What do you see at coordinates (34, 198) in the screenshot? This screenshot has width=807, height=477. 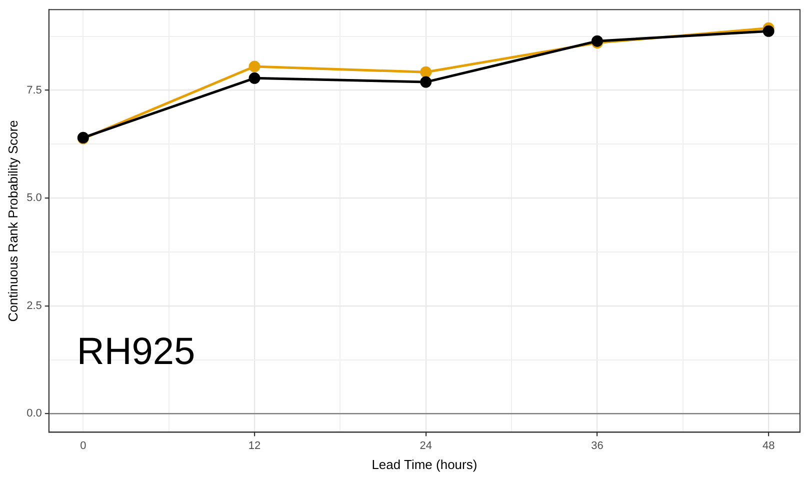 I see `y-tick-label: 5.0` at bounding box center [34, 198].